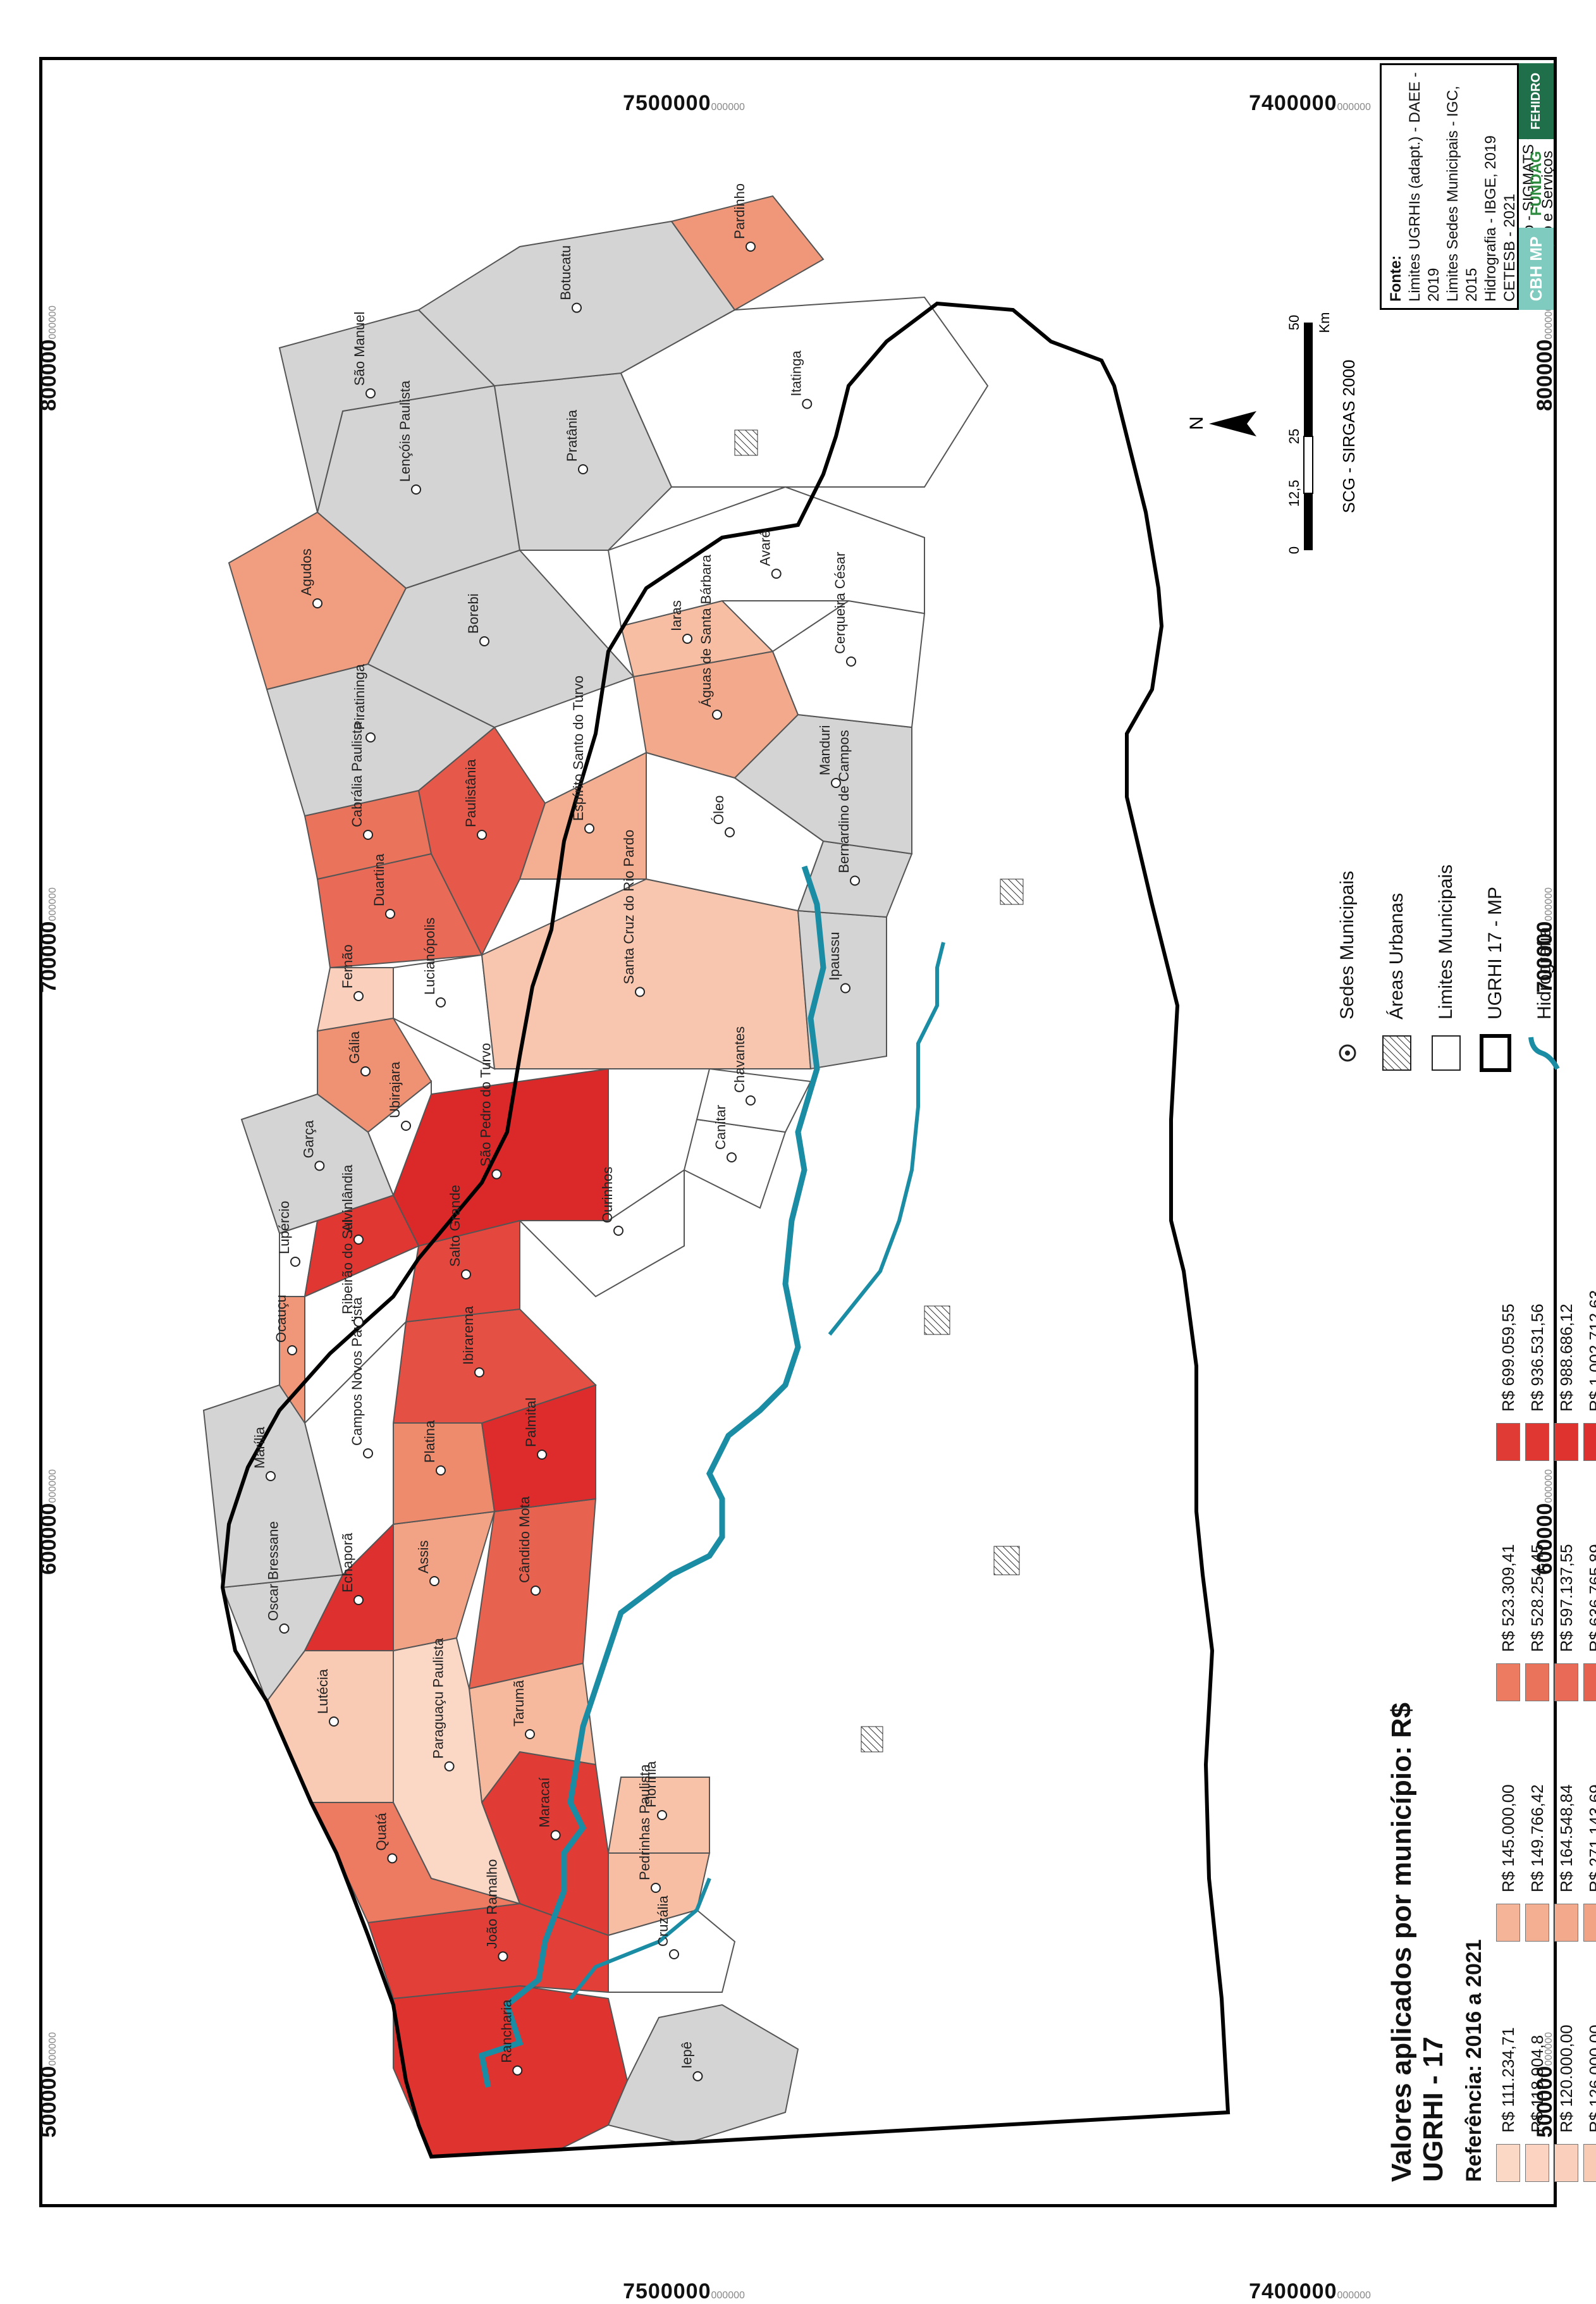  What do you see at coordinates (1474, 2060) in the screenshot?
I see `legend-reference: Referência: 2016 a 2021` at bounding box center [1474, 2060].